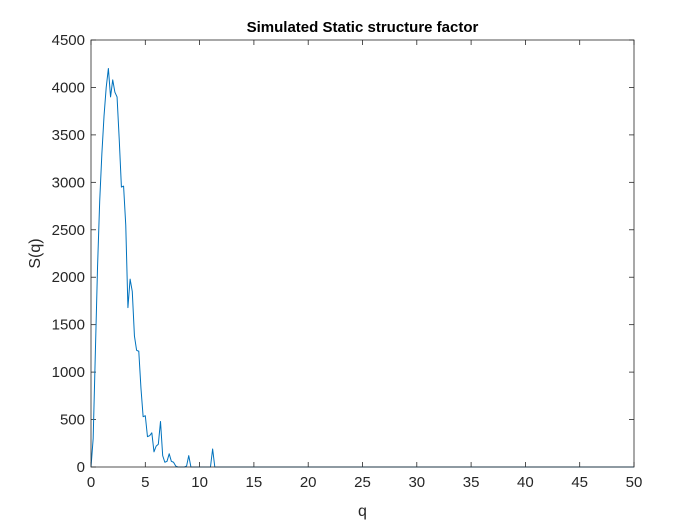  Describe the element at coordinates (199, 482) in the screenshot. I see `x-tick-label: 10` at that location.